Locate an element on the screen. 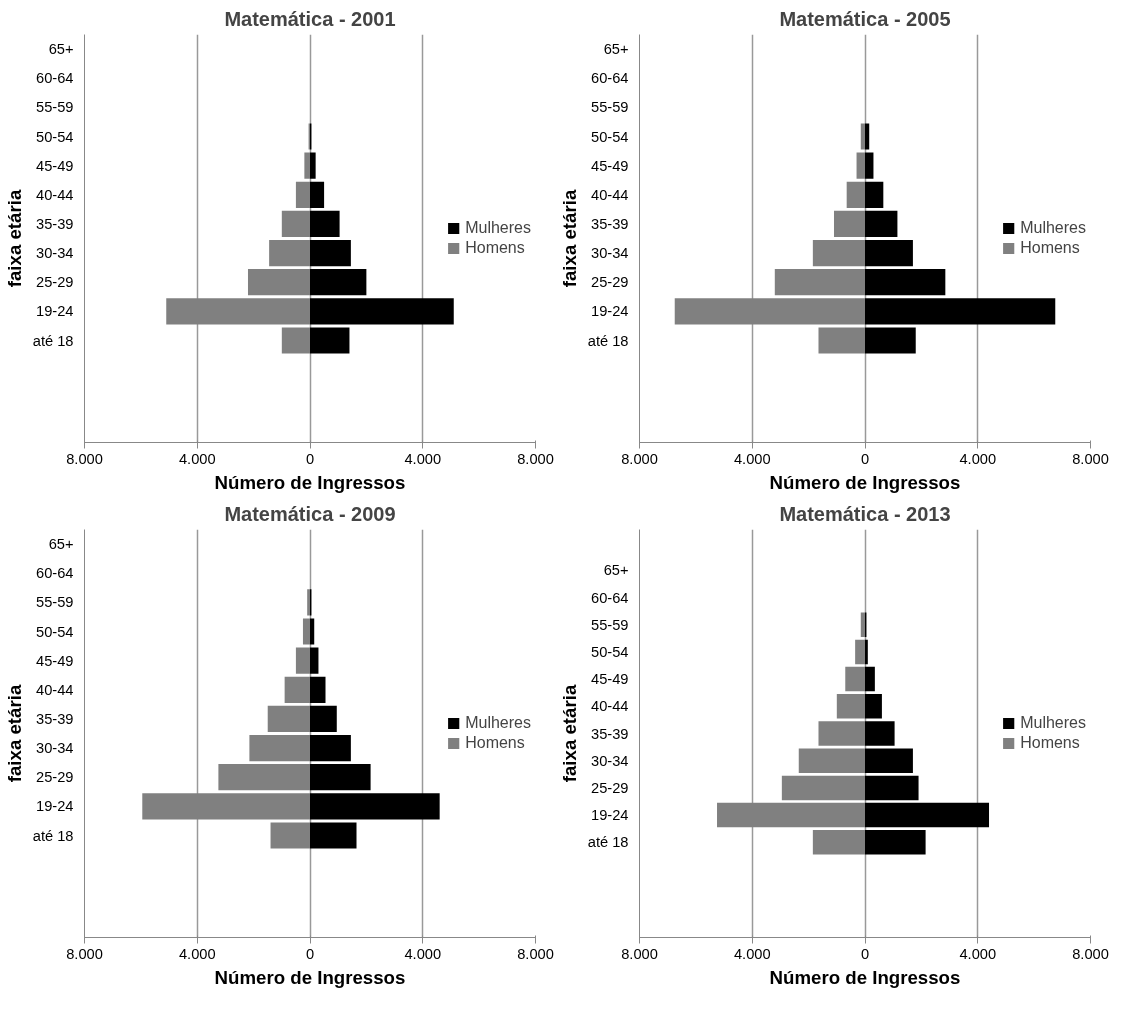 This screenshot has width=1124, height=1016. chart-title: Matemática - 2001 is located at coordinates (310, 18).